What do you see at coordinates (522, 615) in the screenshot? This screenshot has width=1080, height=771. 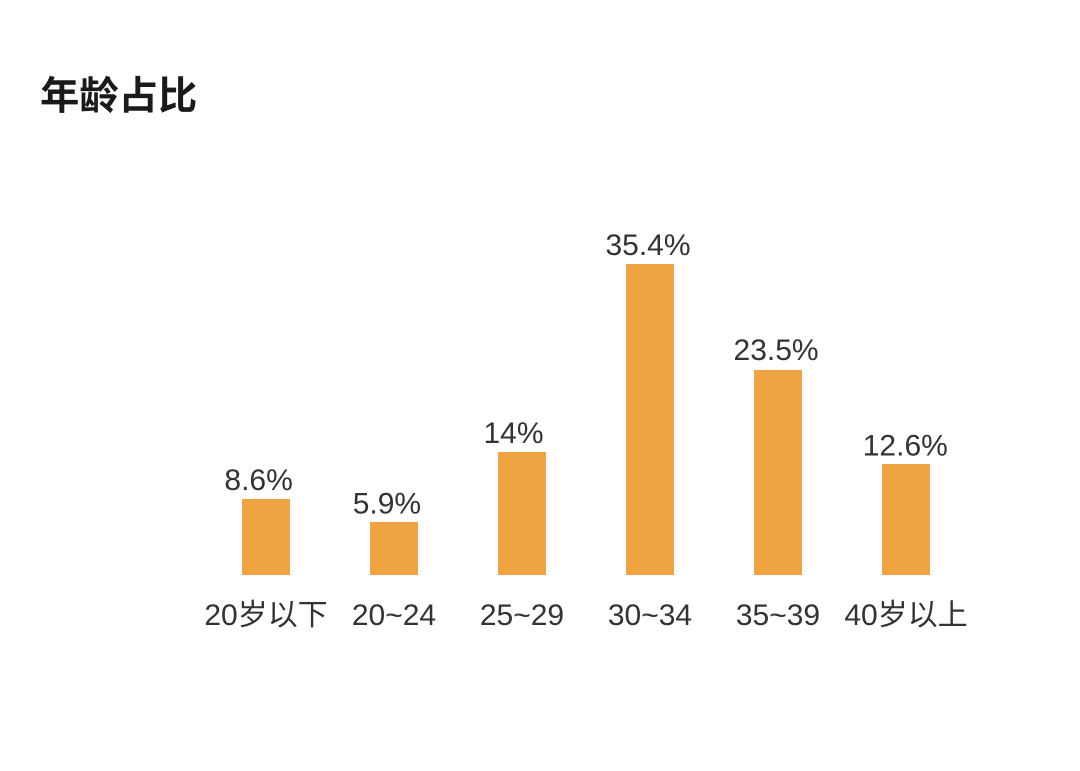 I see `svg-text: 25~29` at bounding box center [522, 615].